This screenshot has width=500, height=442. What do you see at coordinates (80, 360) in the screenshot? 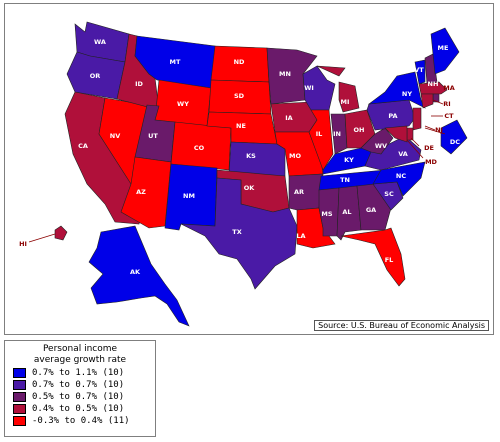
I see `legend-title-line2: average growth rate` at bounding box center [80, 360].